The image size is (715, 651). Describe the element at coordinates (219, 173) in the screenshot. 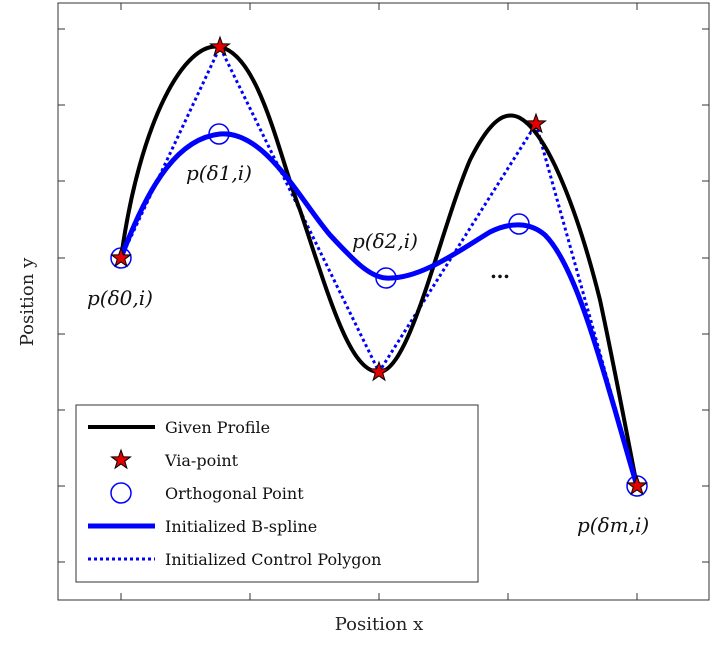

I see `label-p1: p(δ1,i)` at that location.